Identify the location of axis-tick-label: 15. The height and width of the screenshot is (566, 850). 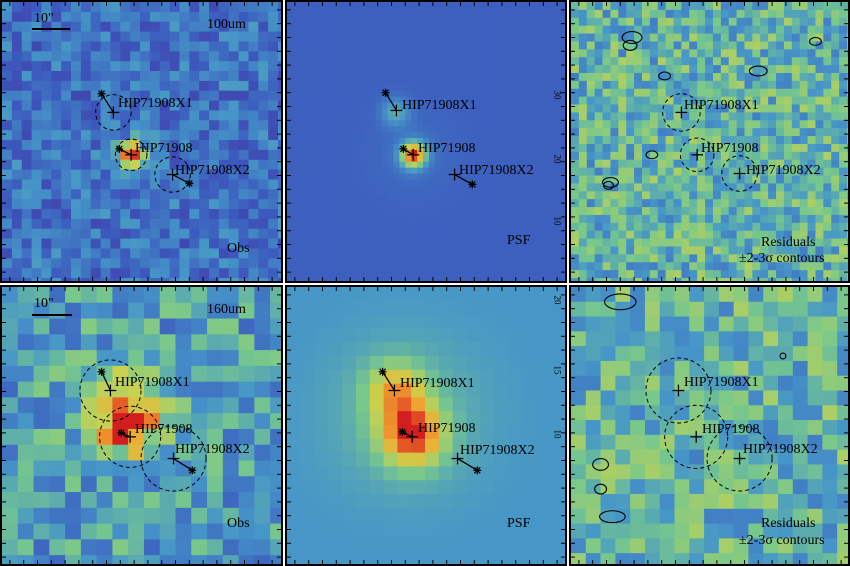
(557, 370).